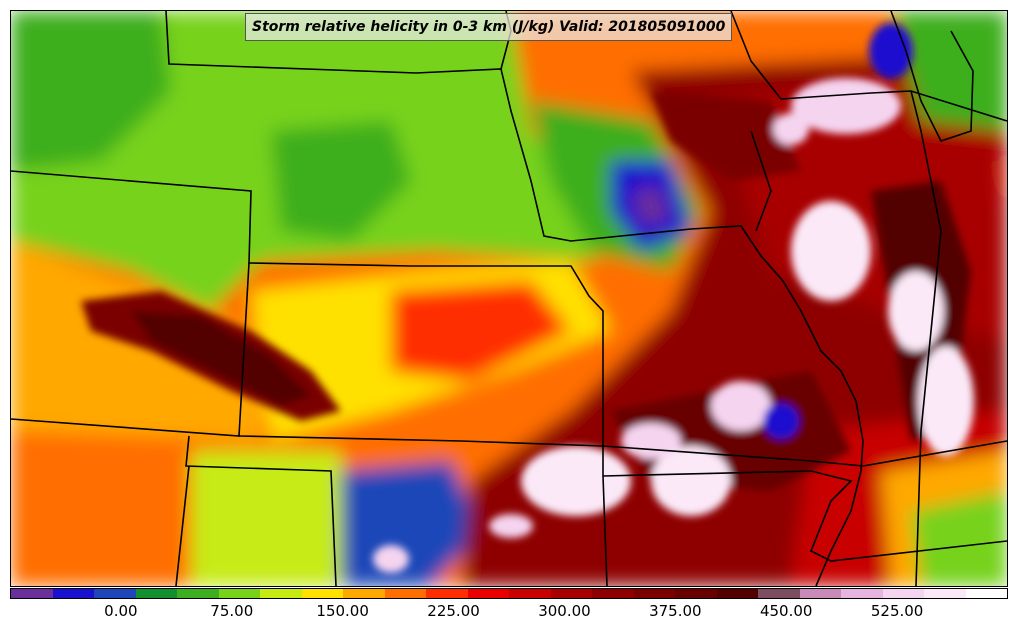 This screenshot has width=1018, height=633. I want to click on colorbar, so click(509, 593).